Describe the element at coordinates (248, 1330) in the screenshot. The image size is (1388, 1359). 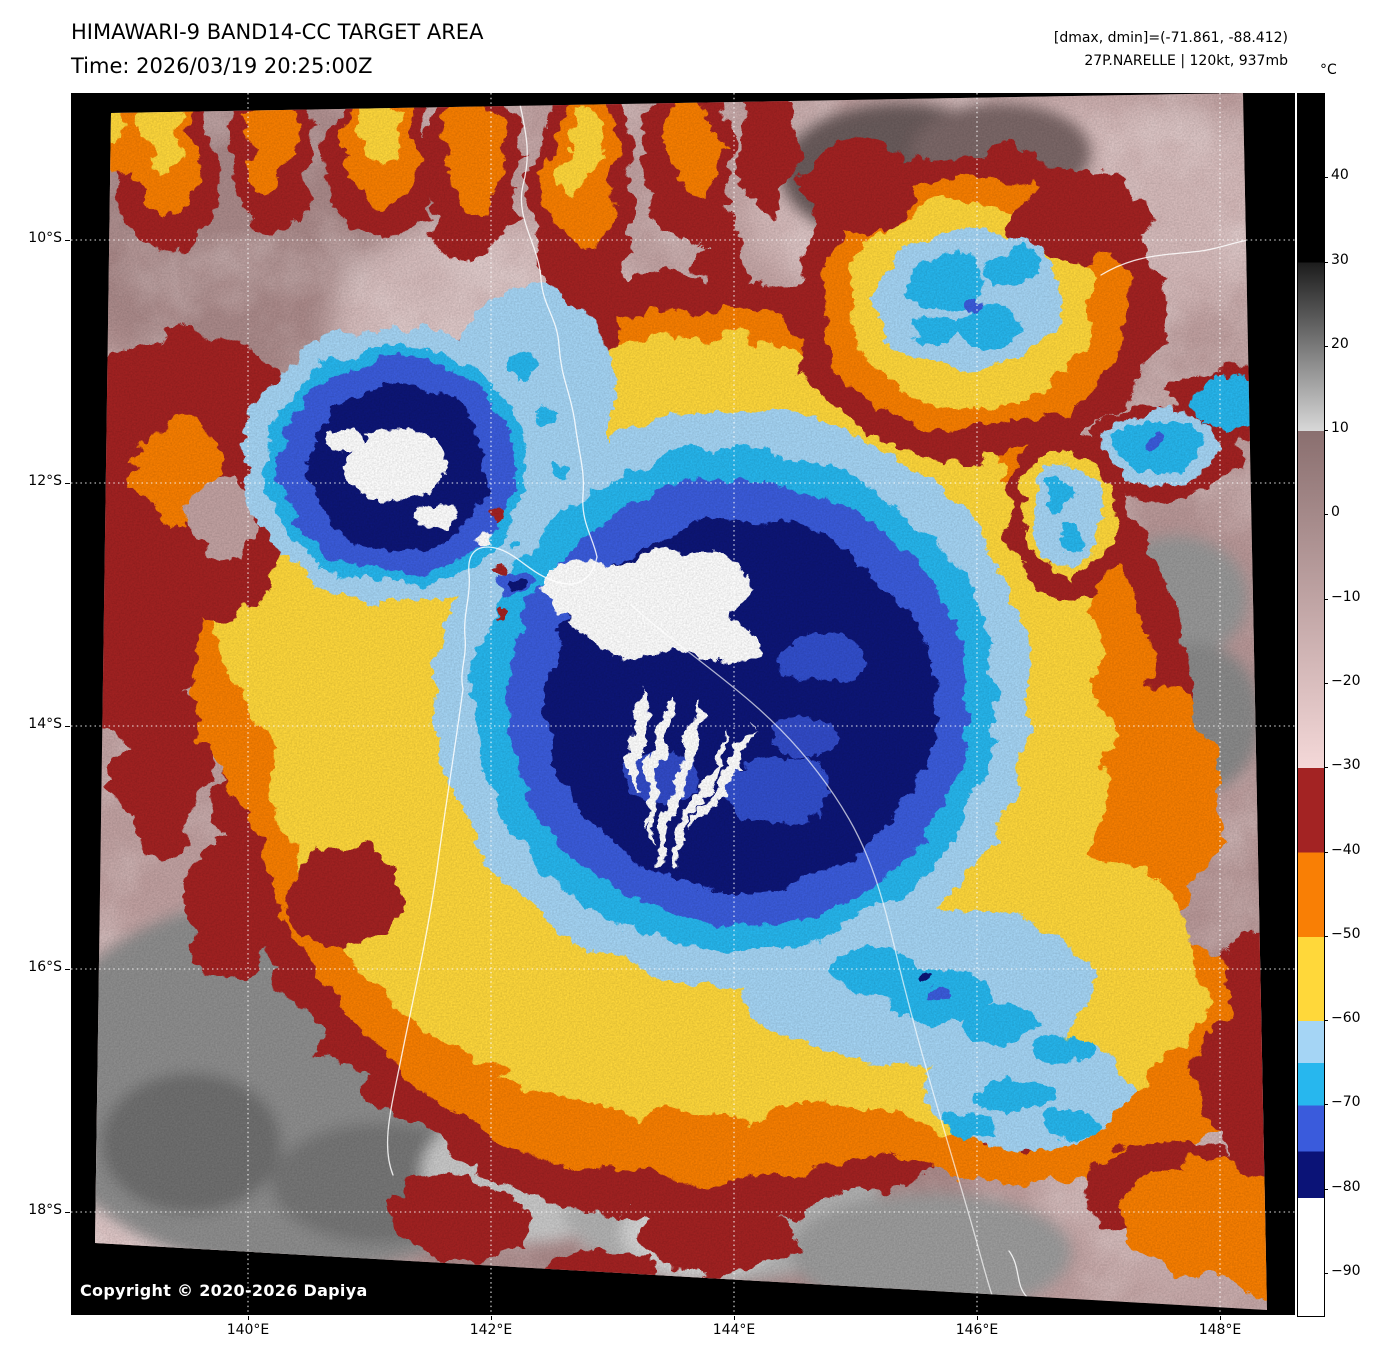
I see `lon-tick-label: 140°E` at that location.